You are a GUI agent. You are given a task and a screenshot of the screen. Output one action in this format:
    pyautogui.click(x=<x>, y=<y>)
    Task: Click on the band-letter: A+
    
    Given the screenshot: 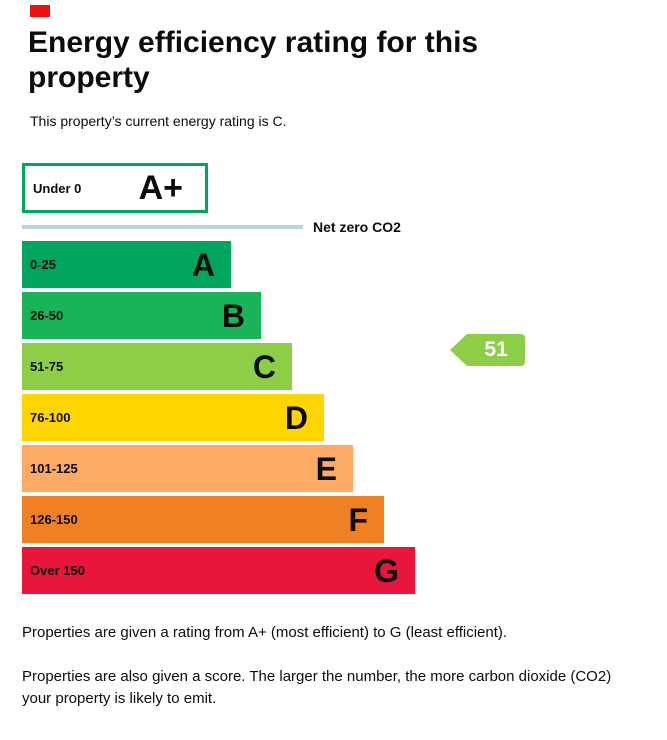 What is the action you would take?
    pyautogui.click(x=160, y=188)
    